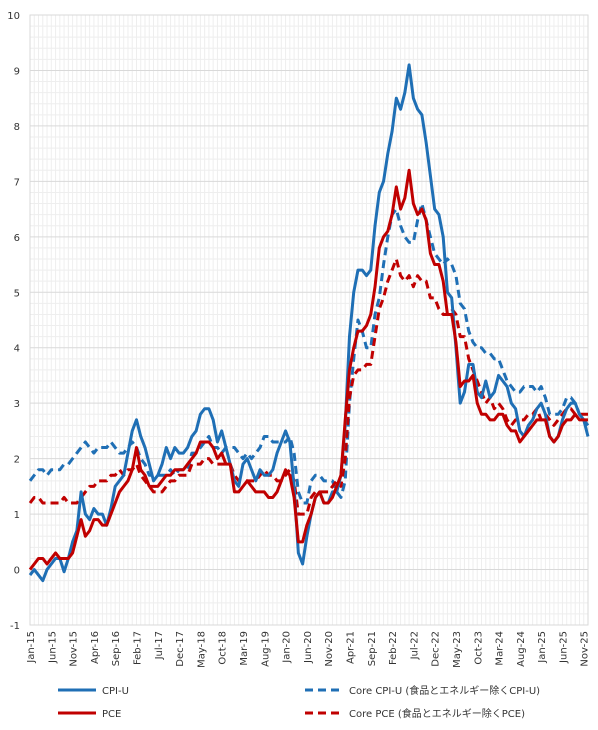 The image size is (598, 730). Describe the element at coordinates (13, 16) in the screenshot. I see `y-tick-label: 10` at that location.